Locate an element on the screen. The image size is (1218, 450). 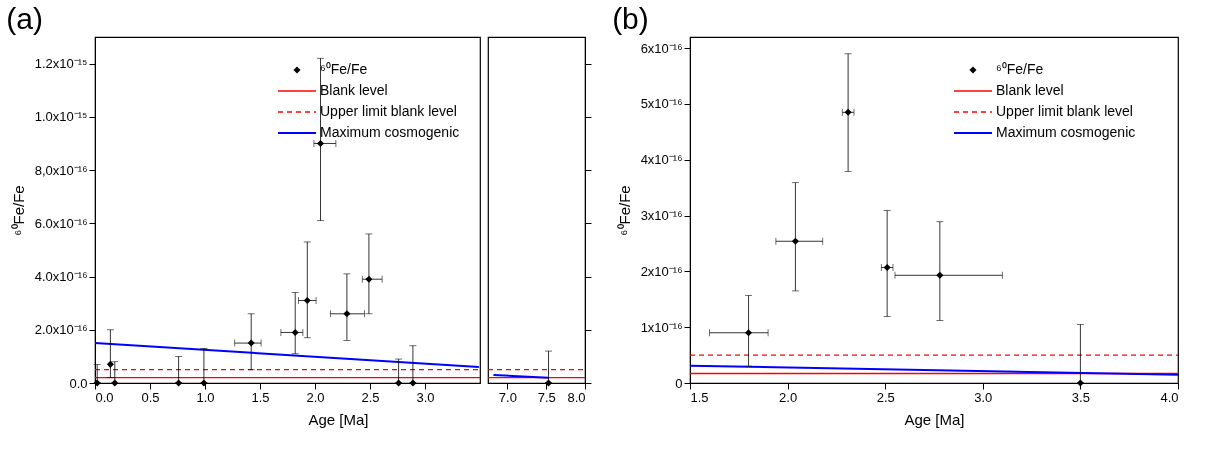
y-tick-label: 6.0x10⁻¹⁶ is located at coordinates (61, 223).